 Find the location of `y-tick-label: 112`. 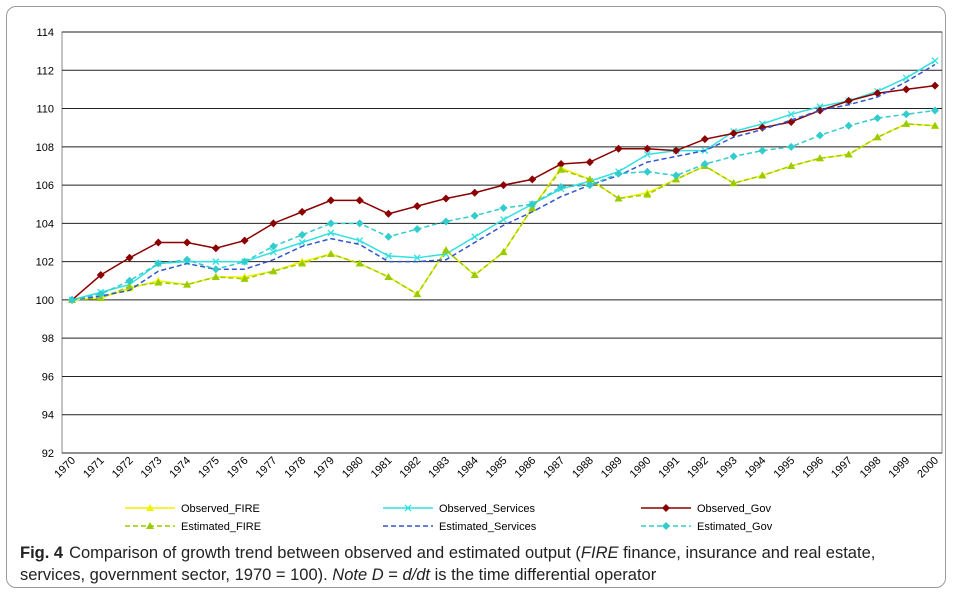

y-tick-label: 112 is located at coordinates (45, 71).